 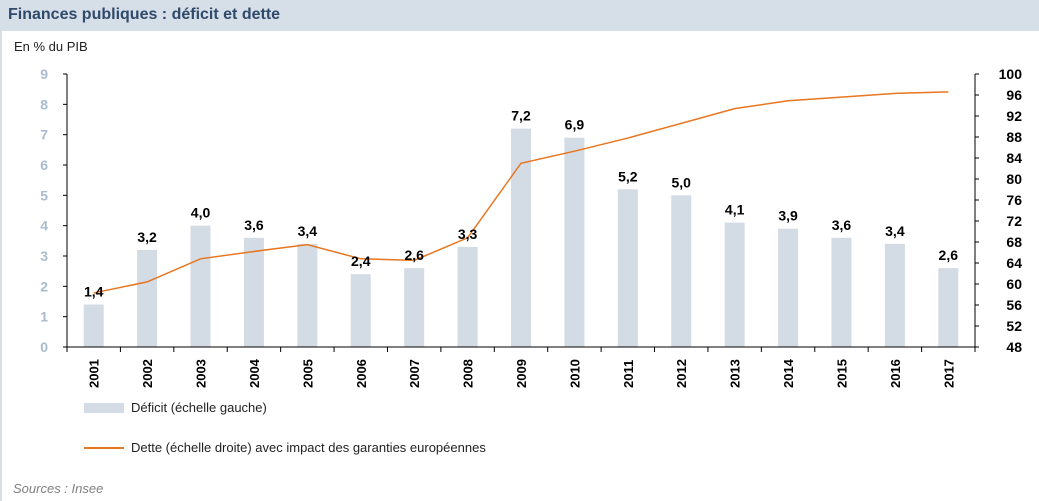 What do you see at coordinates (788, 287) in the screenshot?
I see `bar-2014` at bounding box center [788, 287].